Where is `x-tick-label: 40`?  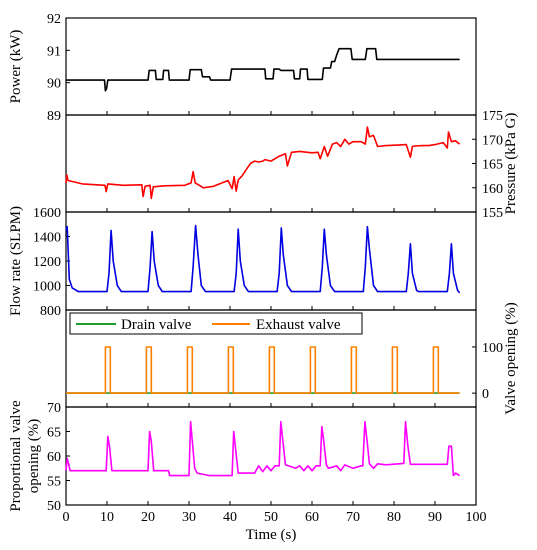 x-tick-label: 40 is located at coordinates (230, 517).